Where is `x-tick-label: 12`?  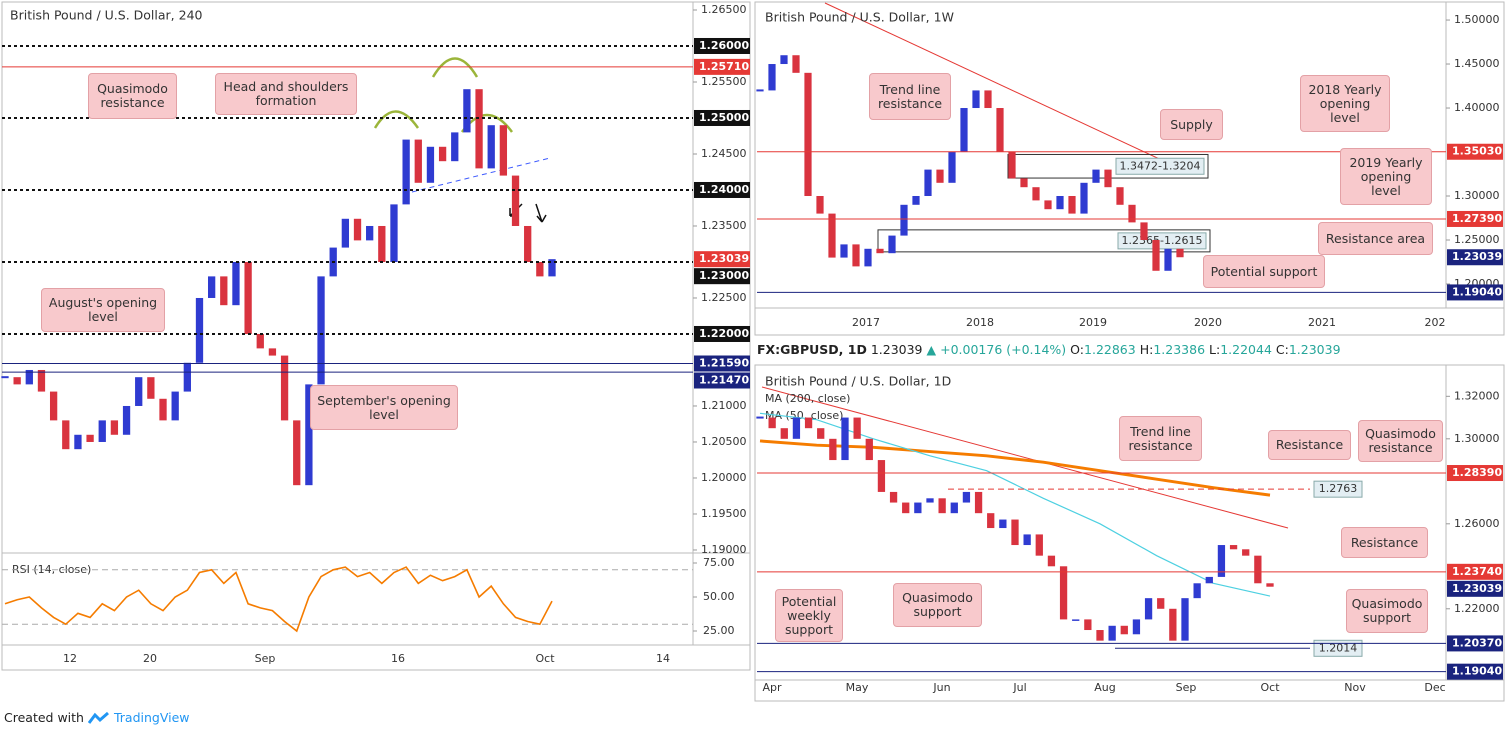
x-tick-label: 12 is located at coordinates (70, 658).